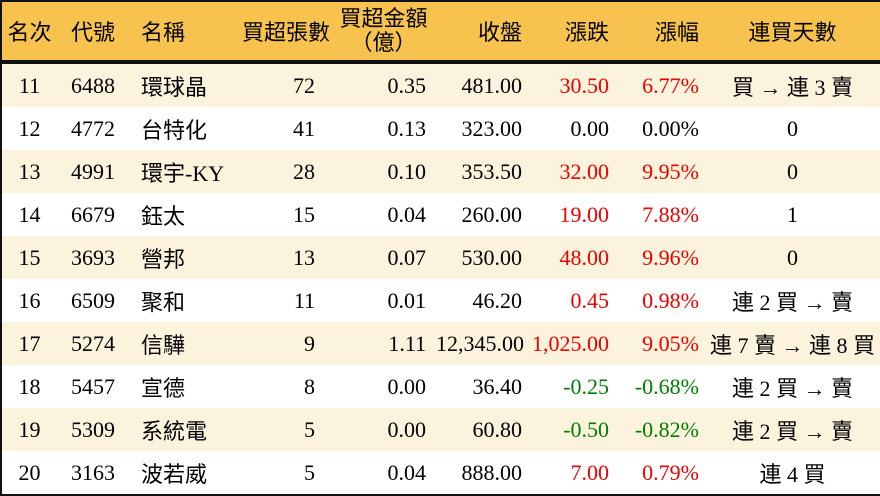 The height and width of the screenshot is (496, 880). What do you see at coordinates (482, 214) in the screenshot?
I see `cell-close: 260.00` at bounding box center [482, 214].